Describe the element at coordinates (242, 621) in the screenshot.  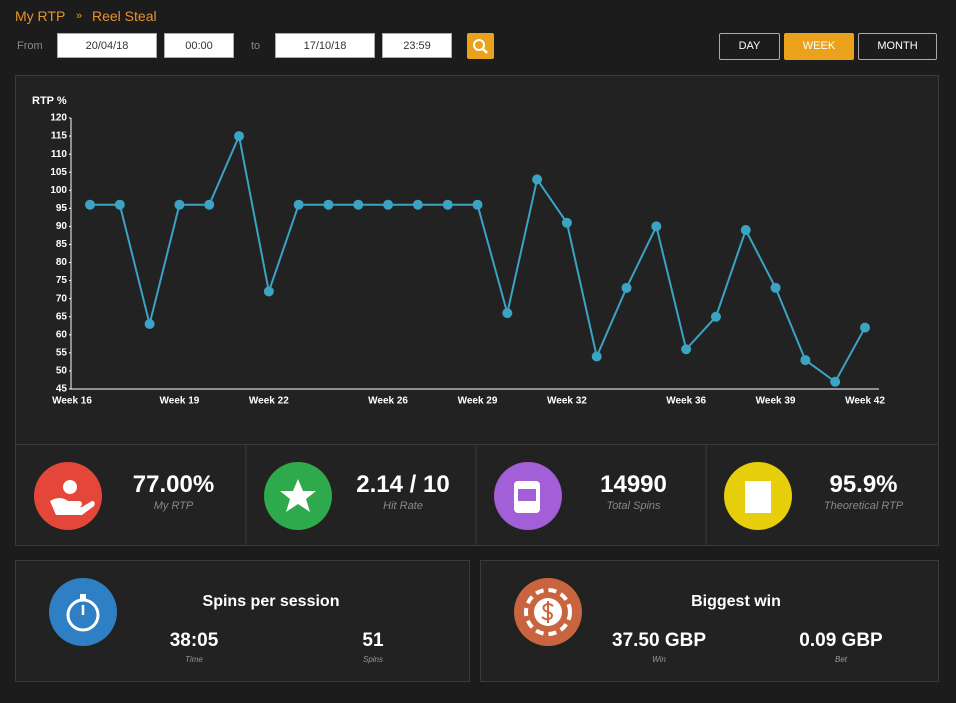
I see `session-panel: Spins per session 38:05 Time 51 Spins` at that location.